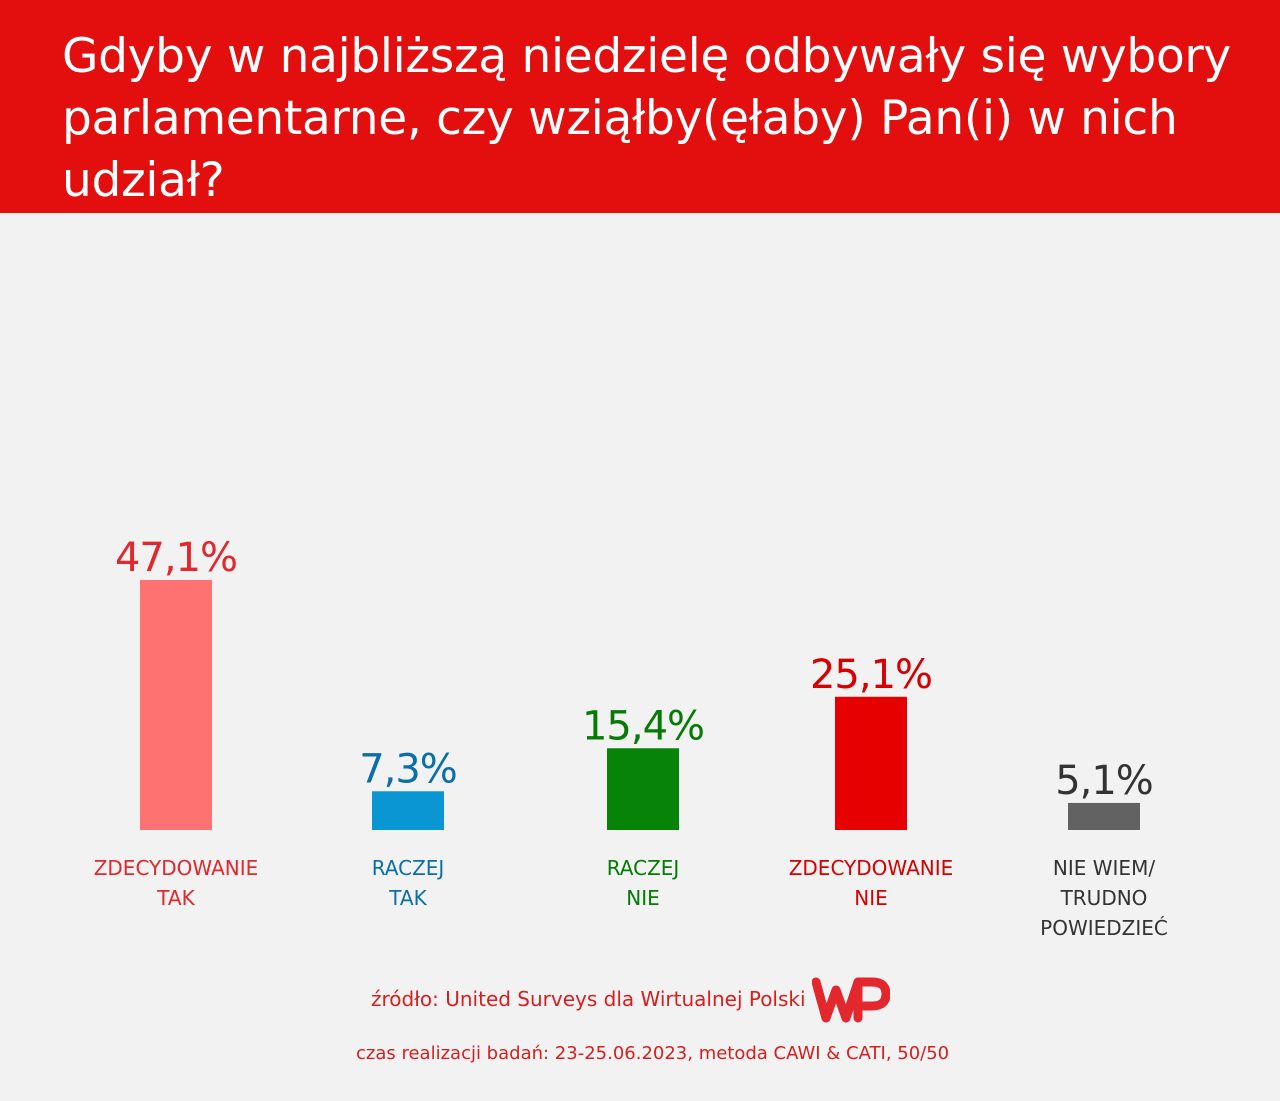 This screenshot has width=1280, height=1101. Describe the element at coordinates (408, 868) in the screenshot. I see `category-label-2-line-1: RACZEJ` at that location.